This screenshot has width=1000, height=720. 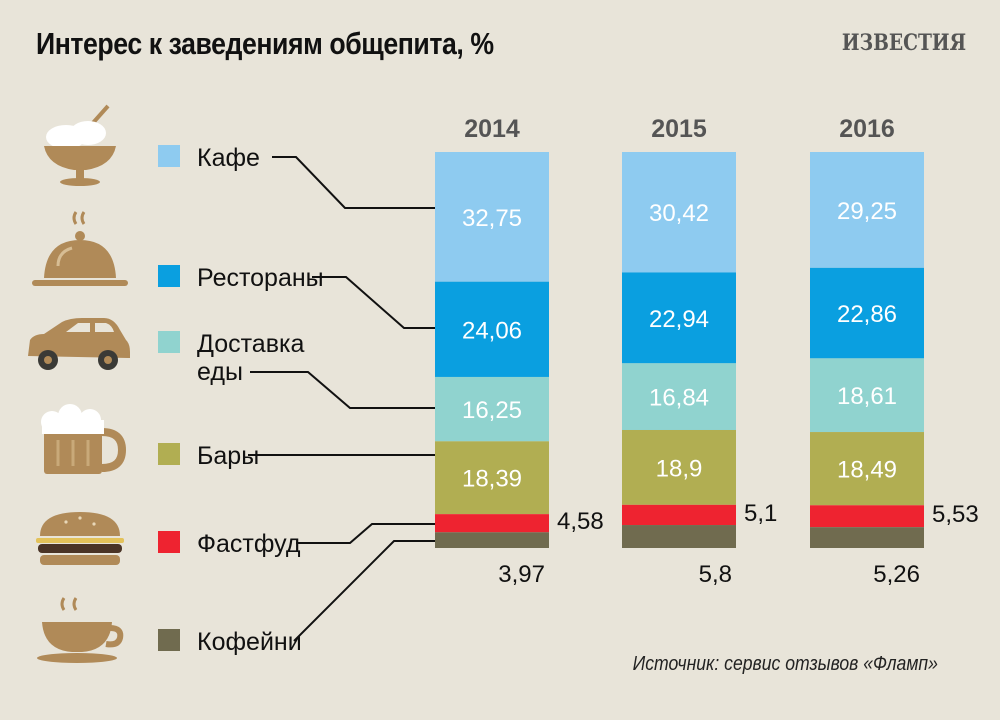 I want to click on legend-label: Доставка еды, so click(x=250, y=358).